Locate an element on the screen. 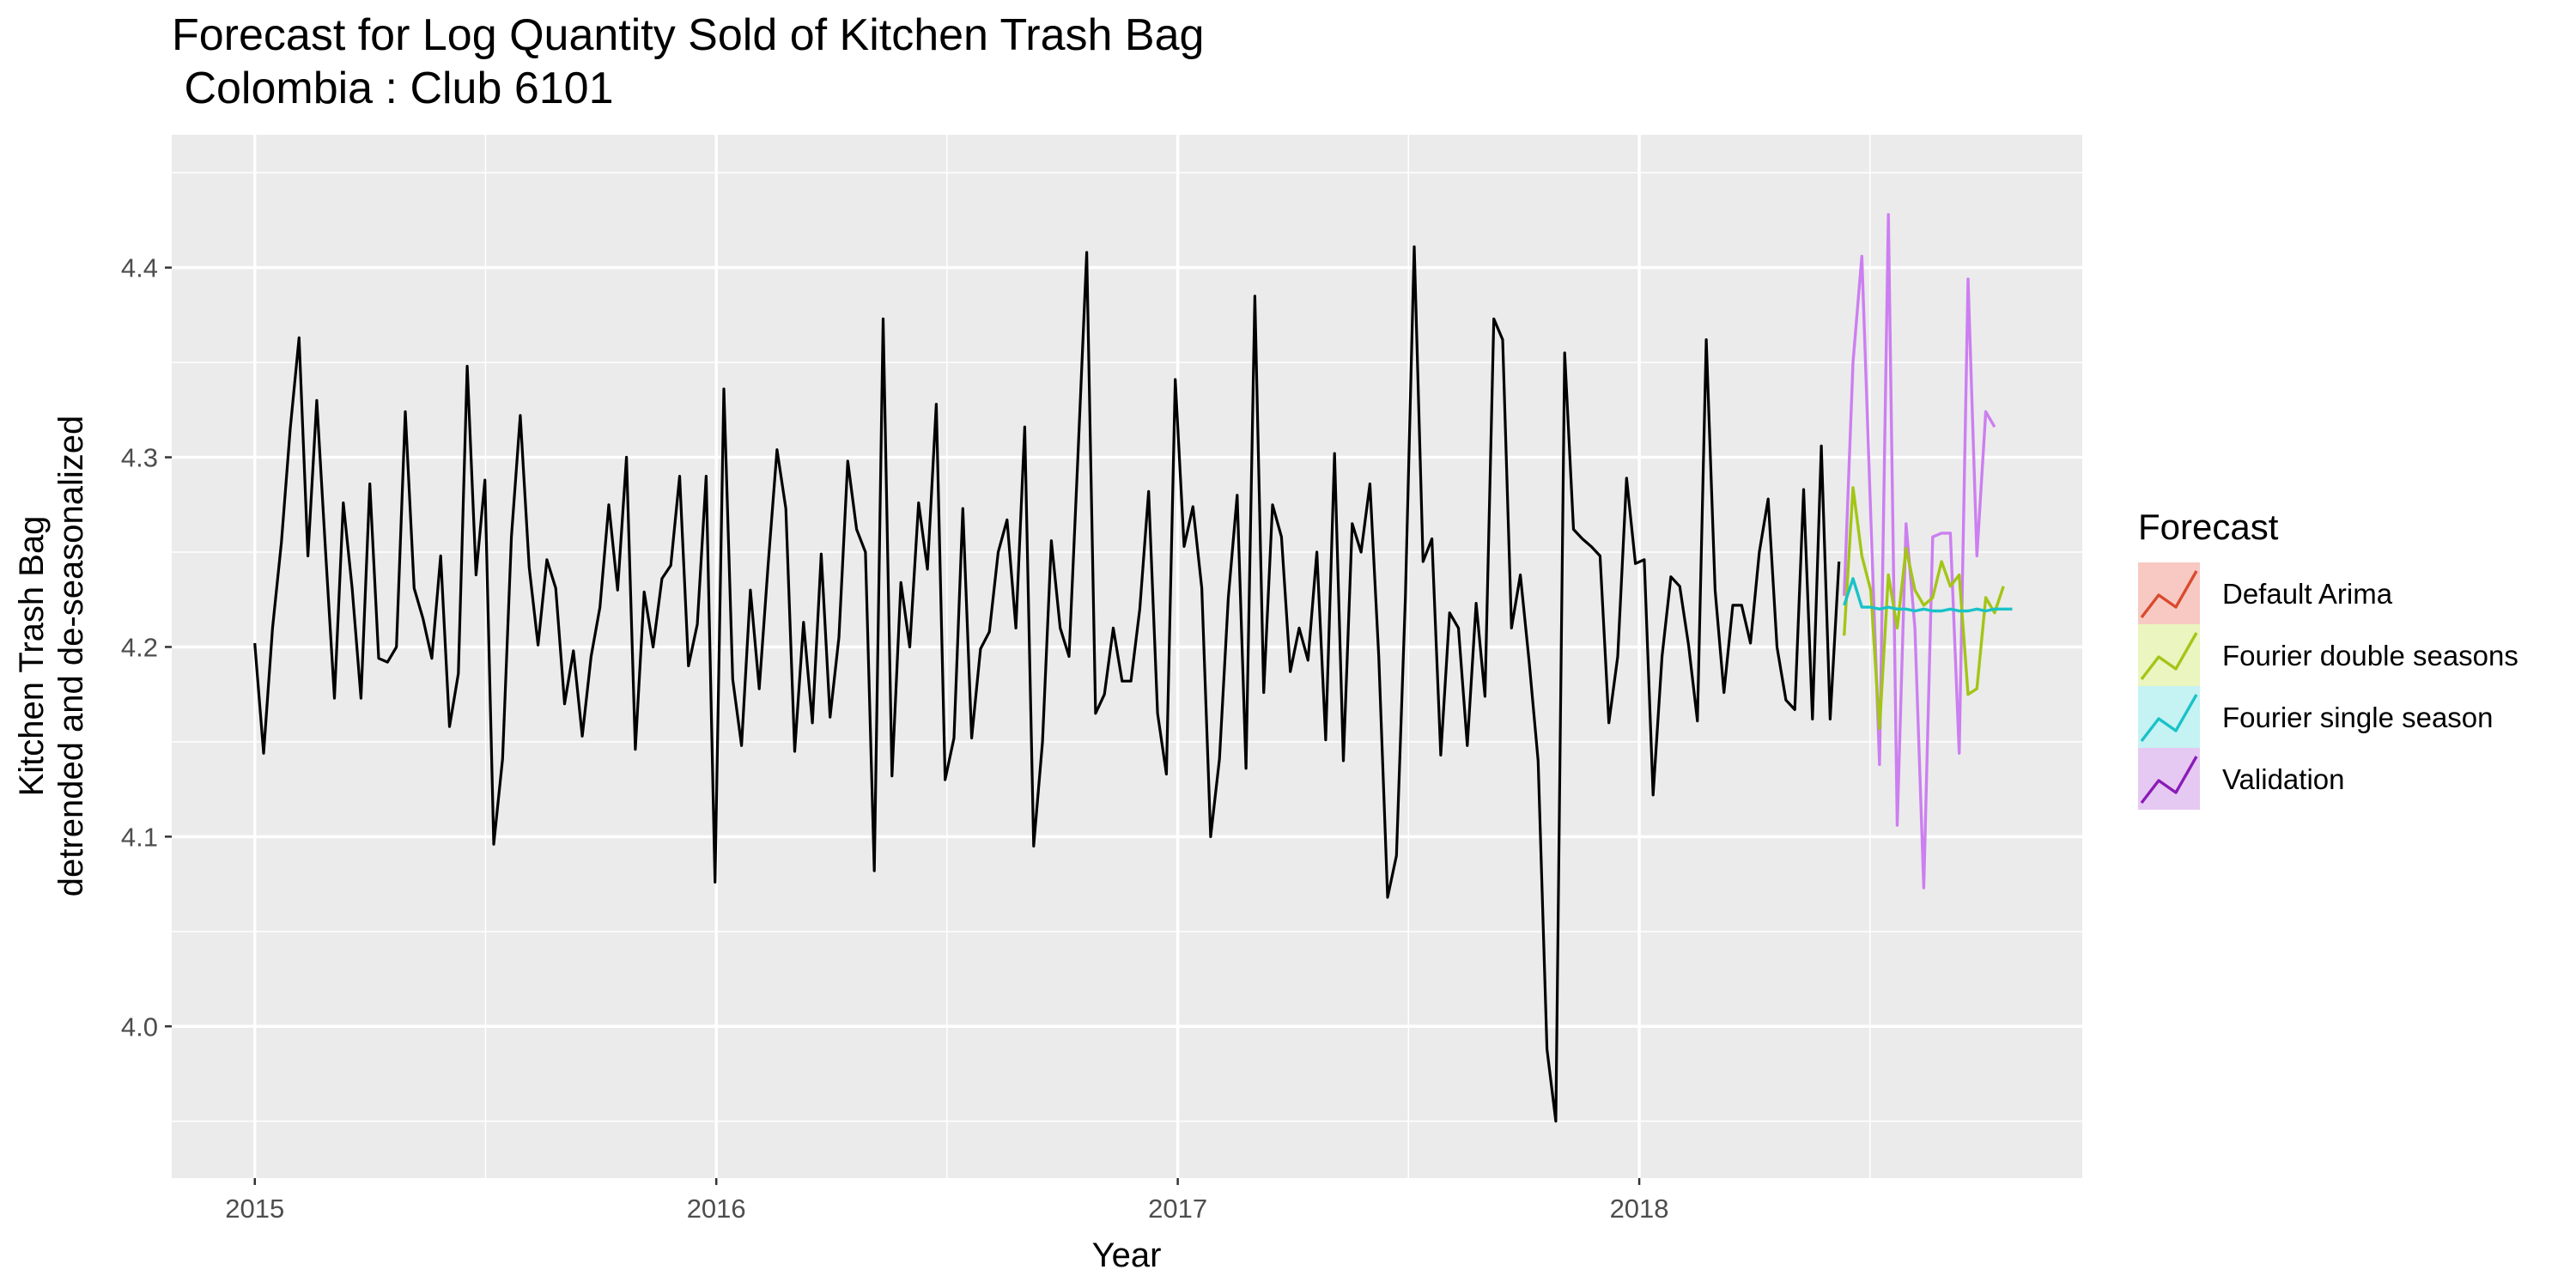  legend-label-fourier-single-season: Fourier single season is located at coordinates (2358, 717).